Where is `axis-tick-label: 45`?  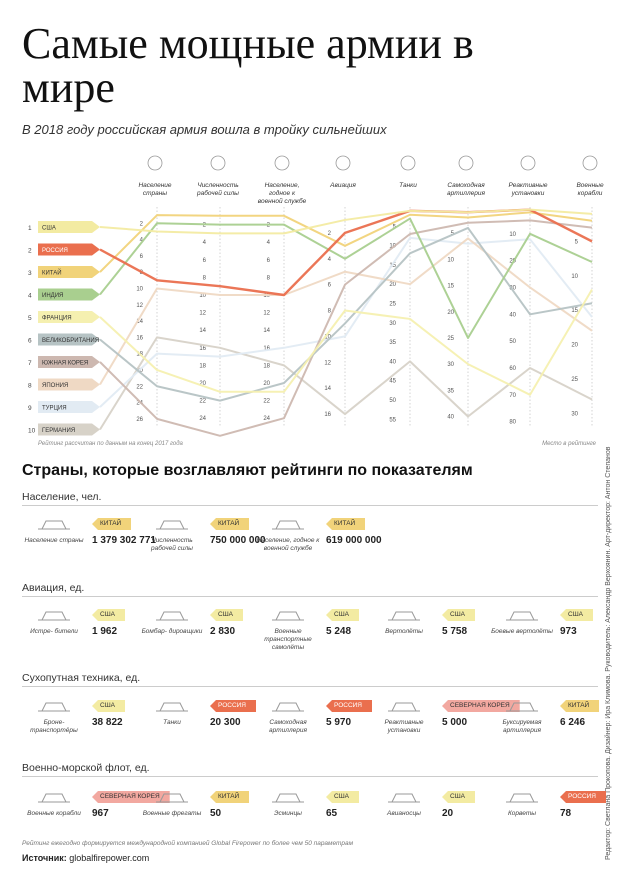 axis-tick-label: 45 is located at coordinates (392, 382).